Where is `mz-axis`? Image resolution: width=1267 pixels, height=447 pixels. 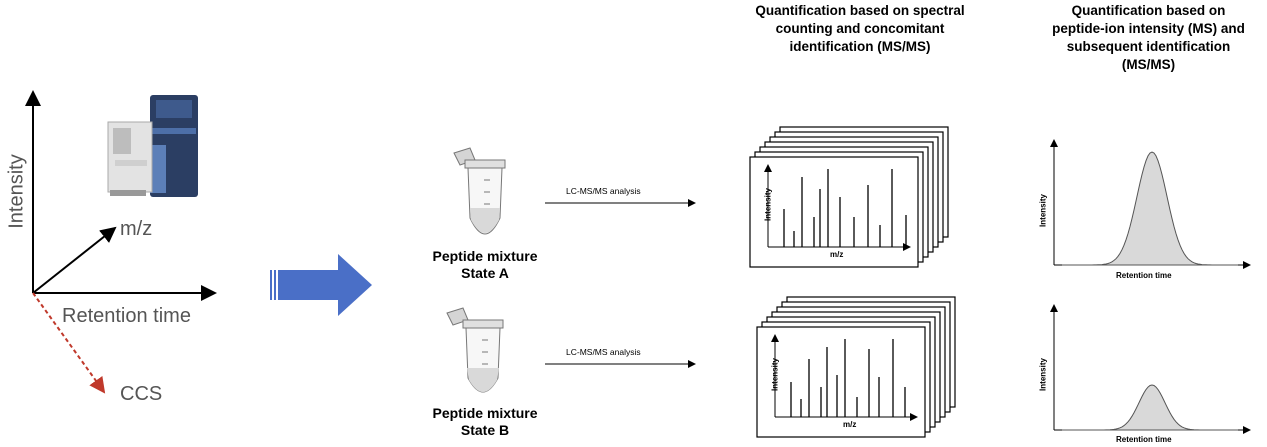
mz-axis is located at coordinates (74, 260).